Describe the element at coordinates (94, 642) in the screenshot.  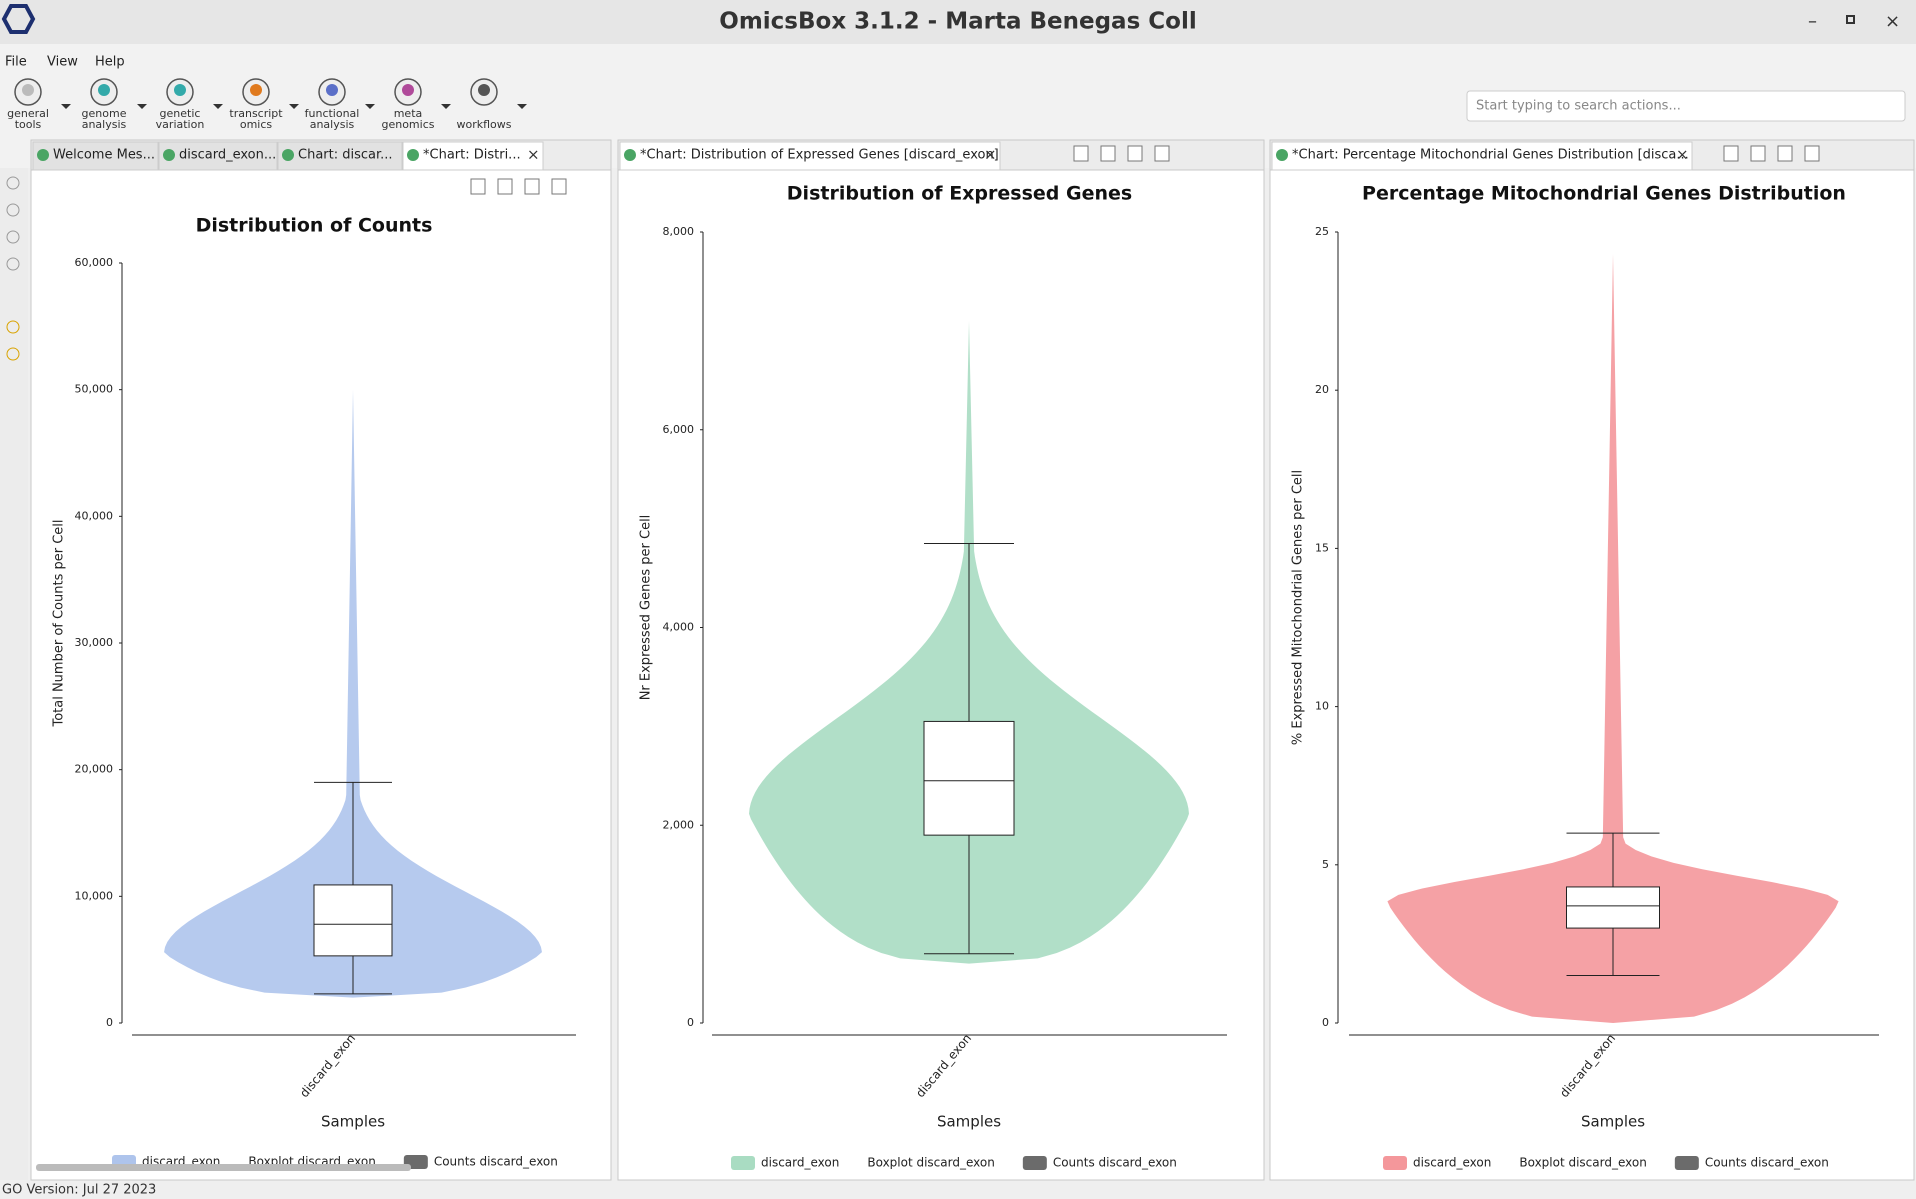
I see `y-tick-label: 30,000` at that location.